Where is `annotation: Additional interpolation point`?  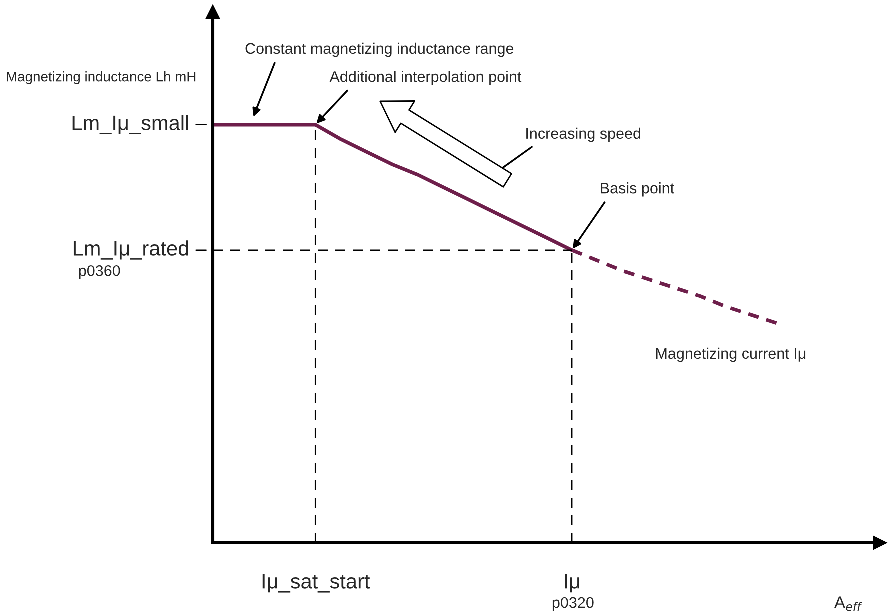 annotation: Additional interpolation point is located at coordinates (426, 78).